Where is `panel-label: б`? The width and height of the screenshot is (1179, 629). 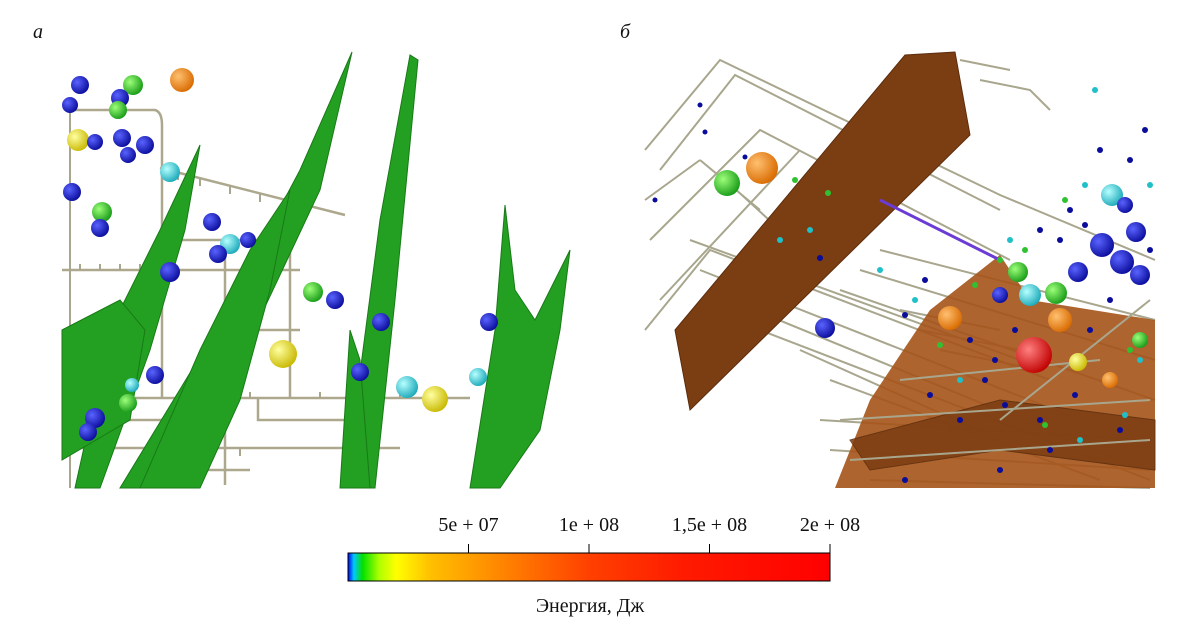 panel-label: б is located at coordinates (625, 32).